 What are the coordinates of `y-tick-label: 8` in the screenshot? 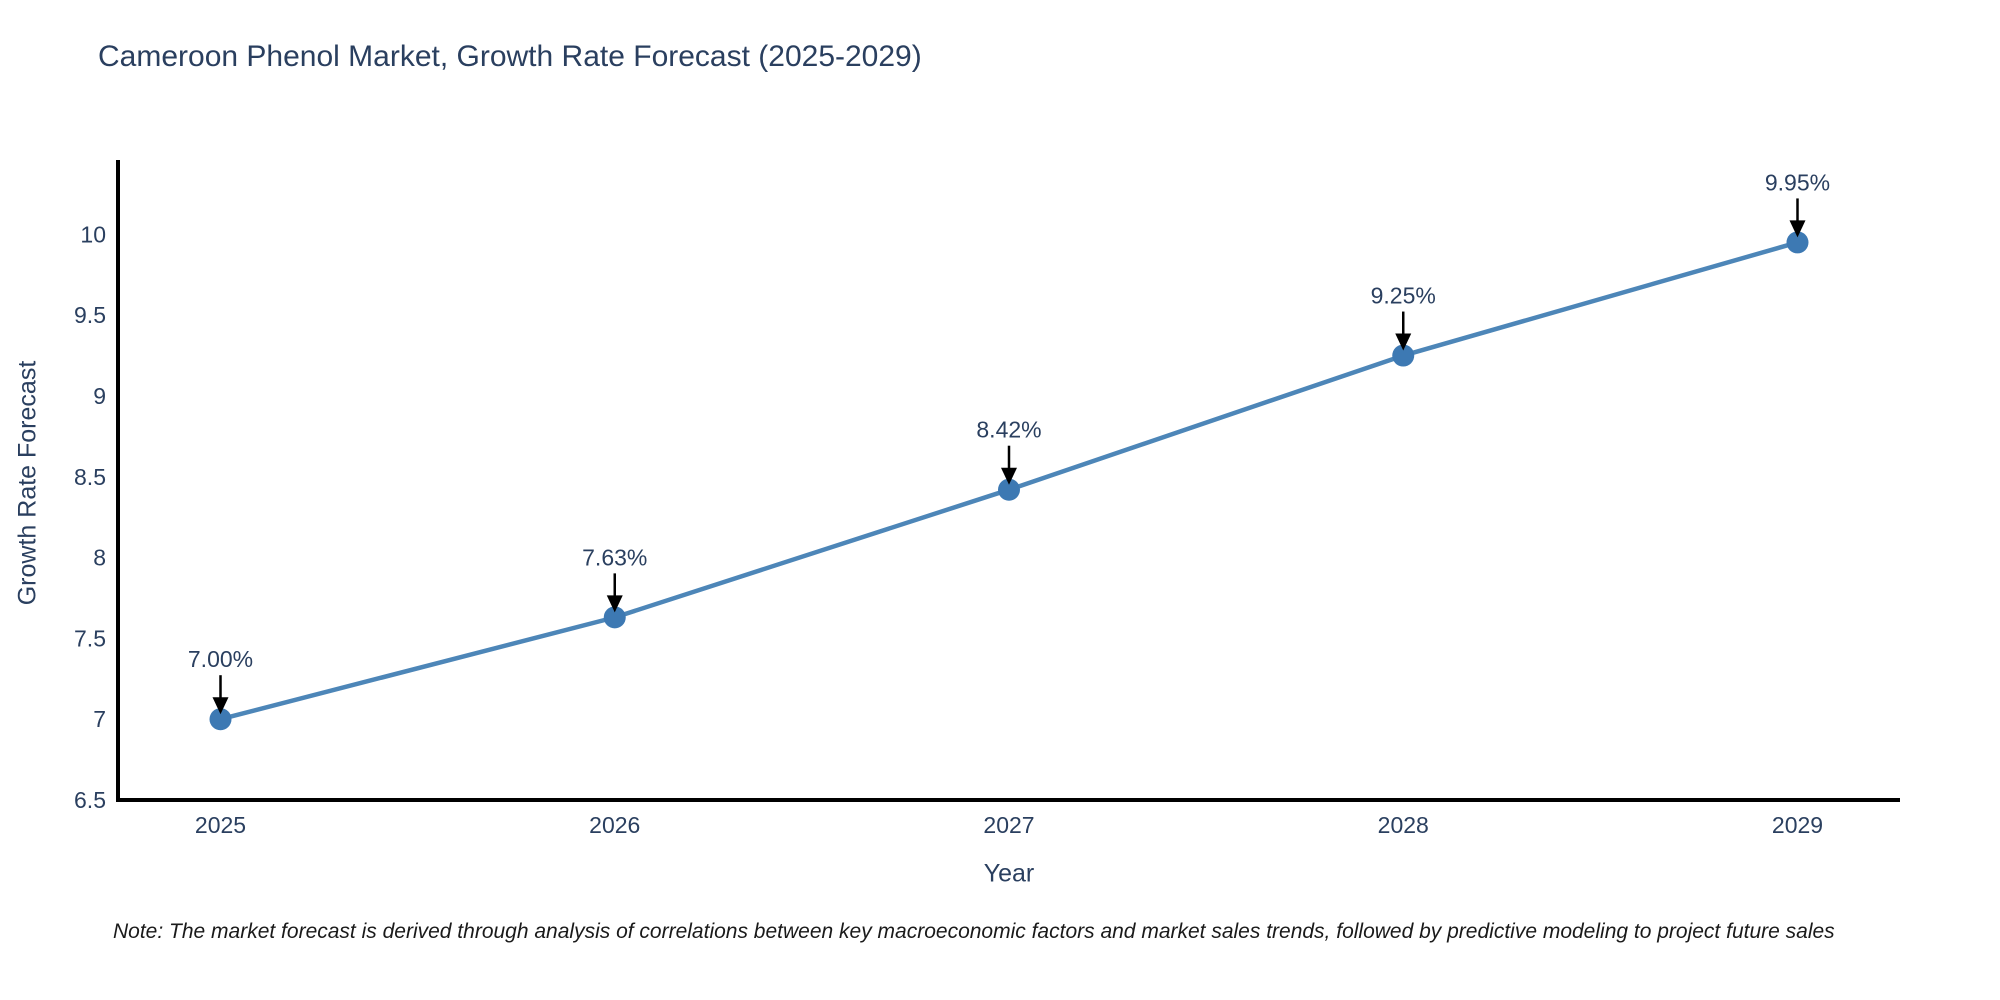 It's located at (99, 558).